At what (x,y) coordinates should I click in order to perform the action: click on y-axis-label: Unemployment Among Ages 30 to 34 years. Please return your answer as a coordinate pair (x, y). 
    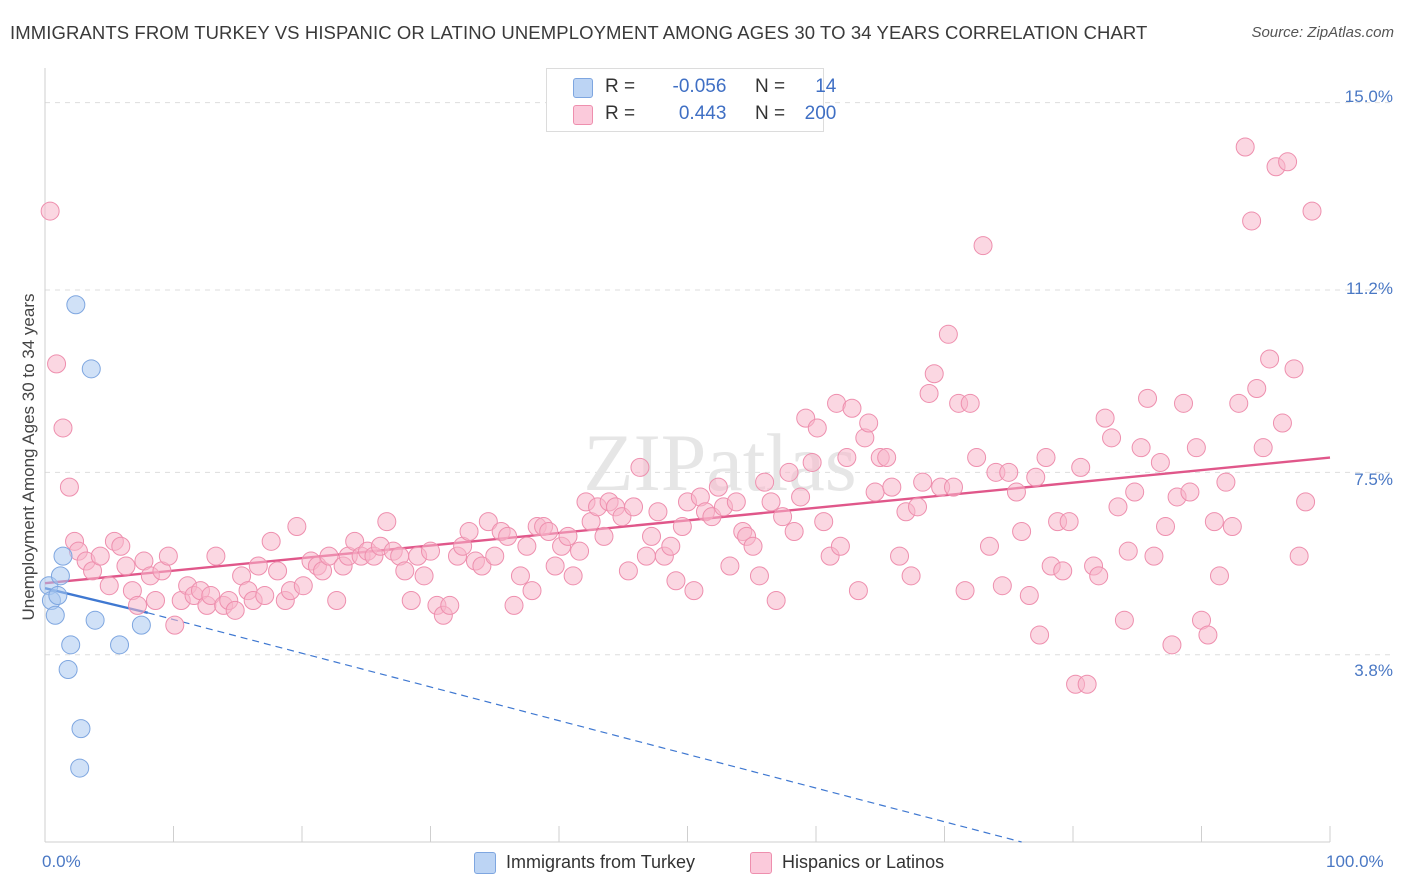
    Looking at the image, I should click on (28, 457).